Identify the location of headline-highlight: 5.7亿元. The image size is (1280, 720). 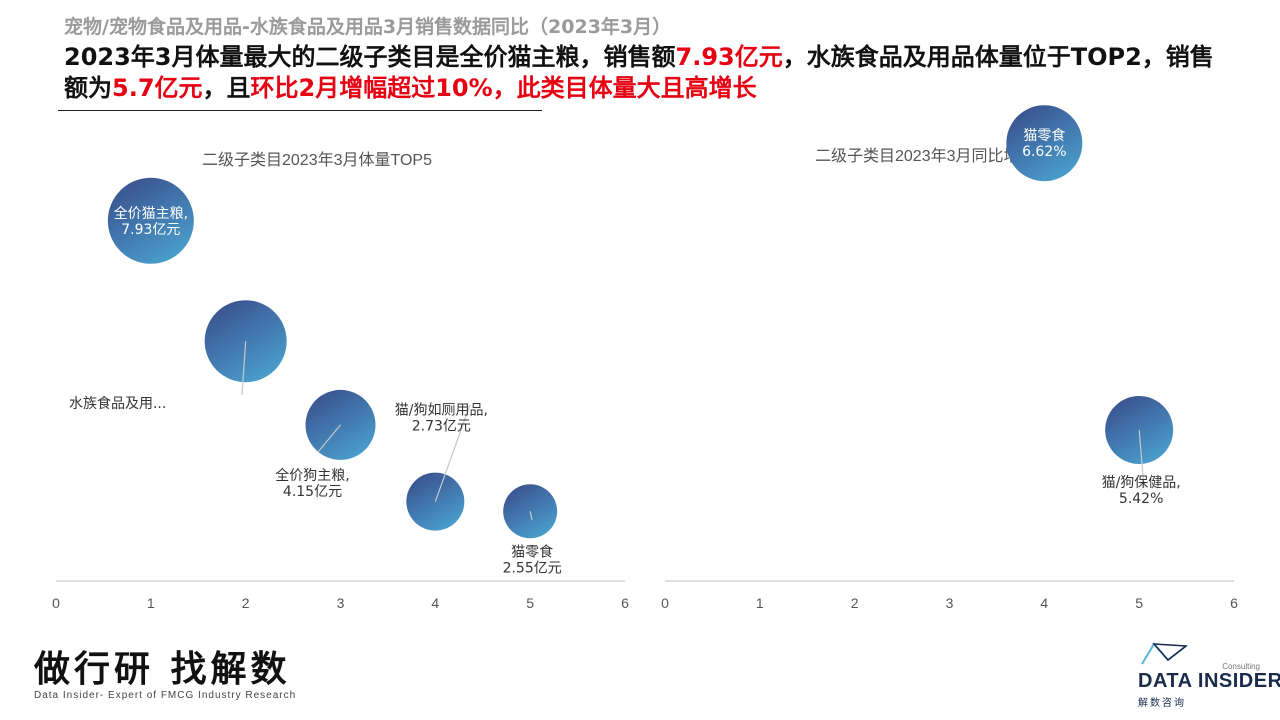
(157, 88).